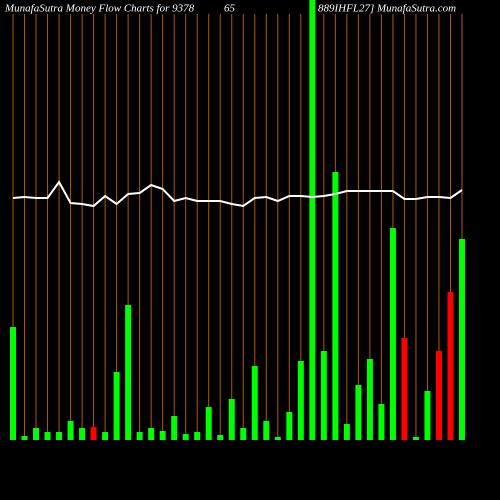 The width and height of the screenshot is (500, 500). Describe the element at coordinates (387, 9) in the screenshot. I see `chart-title: 889IHFL27] MunafaSutra.com` at that location.